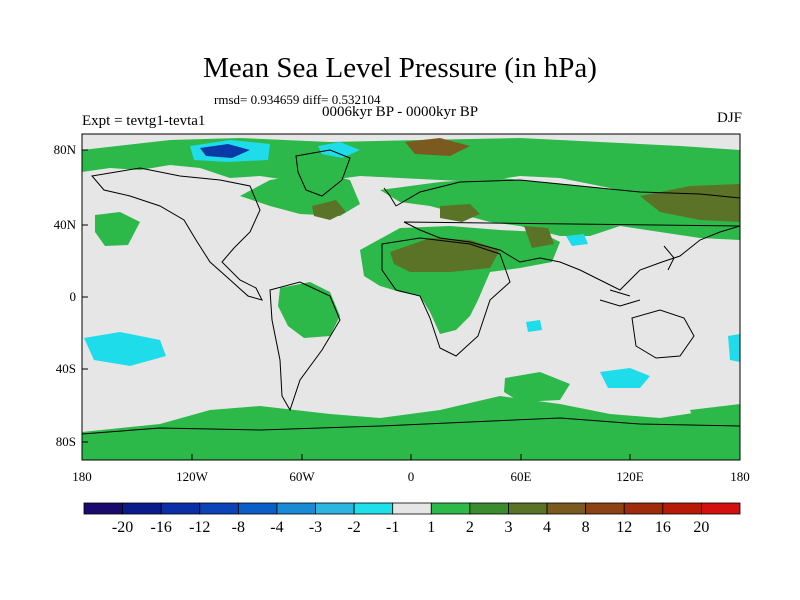  What do you see at coordinates (125, 349) in the screenshot?
I see `south-pacific-negative-region` at bounding box center [125, 349].